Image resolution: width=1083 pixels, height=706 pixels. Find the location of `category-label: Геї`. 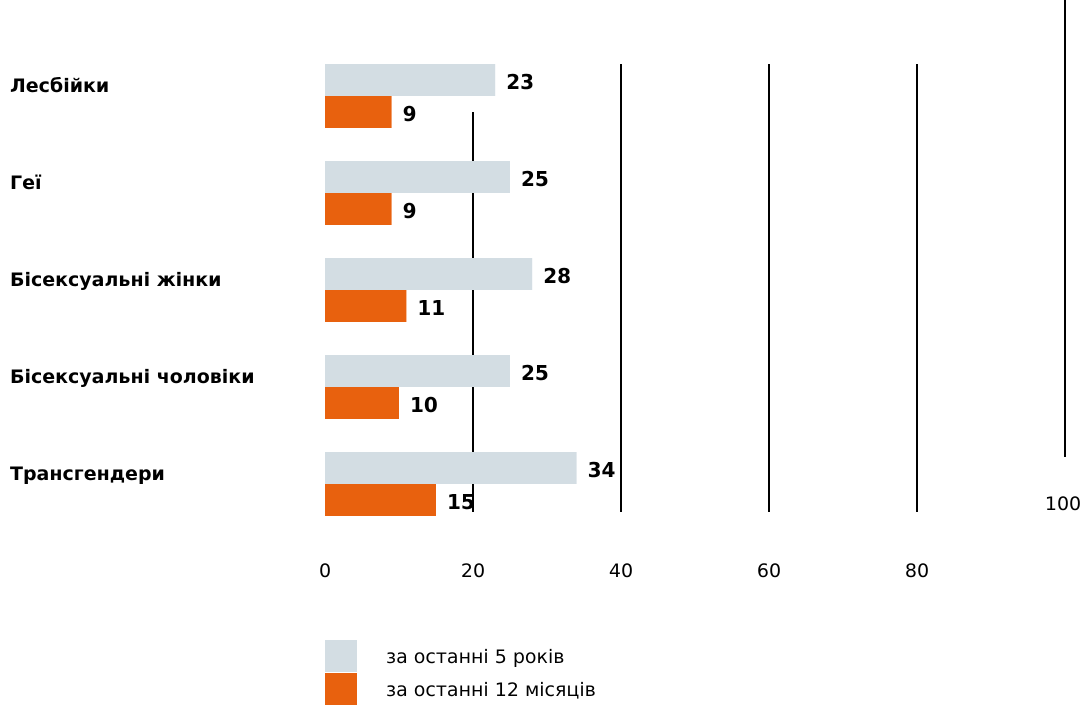

category-label: Геї is located at coordinates (26, 183).